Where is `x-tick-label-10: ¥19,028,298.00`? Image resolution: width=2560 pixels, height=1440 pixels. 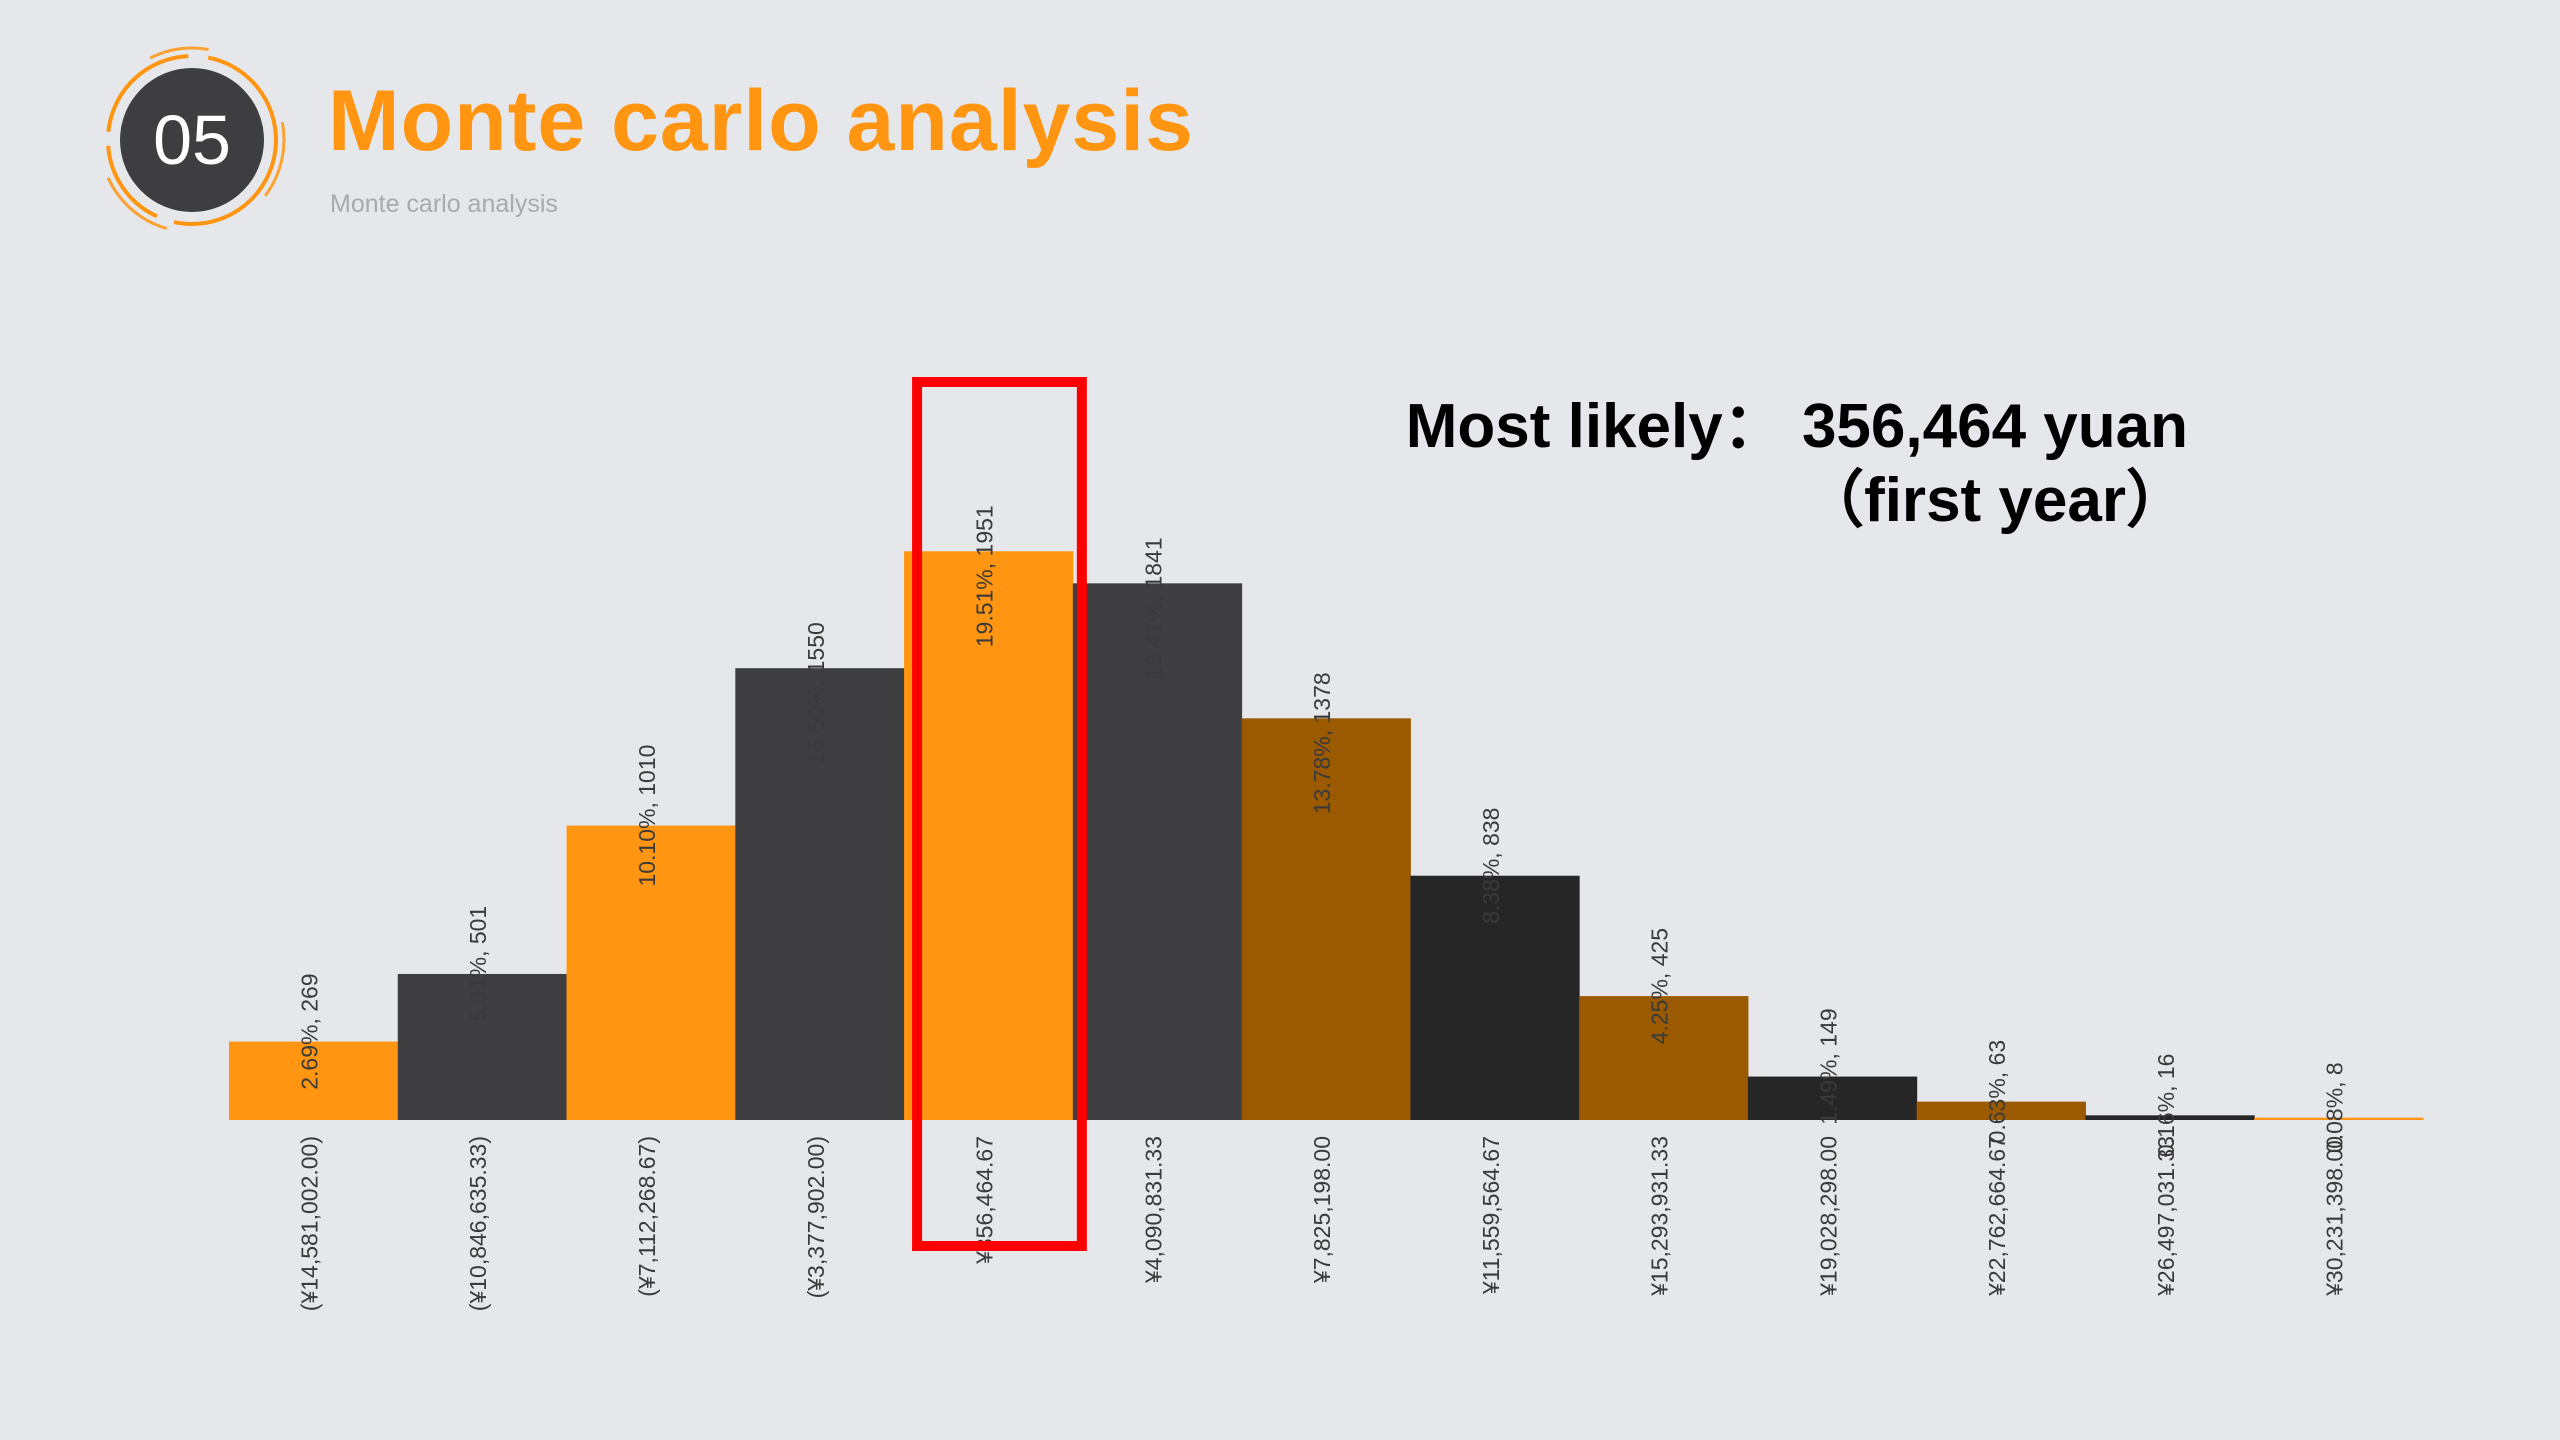
x-tick-label-10: ¥19,028,298.00 is located at coordinates (1828, 1216).